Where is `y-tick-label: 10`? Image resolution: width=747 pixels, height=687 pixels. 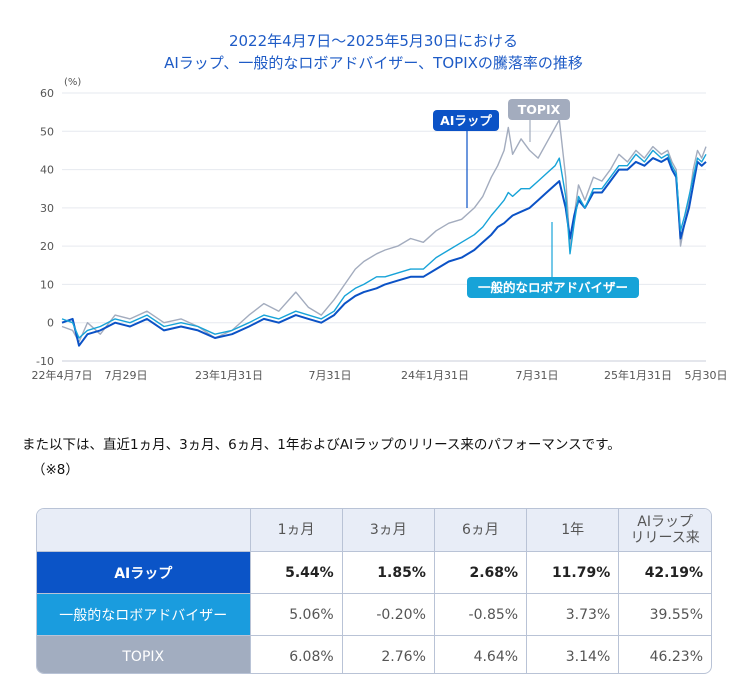
y-tick-label: 10 is located at coordinates (47, 284).